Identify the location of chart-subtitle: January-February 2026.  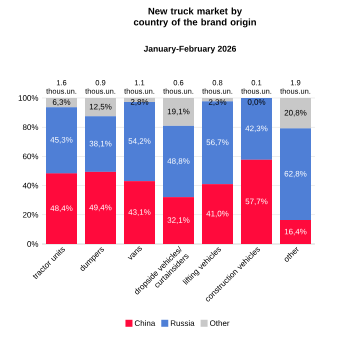
(190, 50).